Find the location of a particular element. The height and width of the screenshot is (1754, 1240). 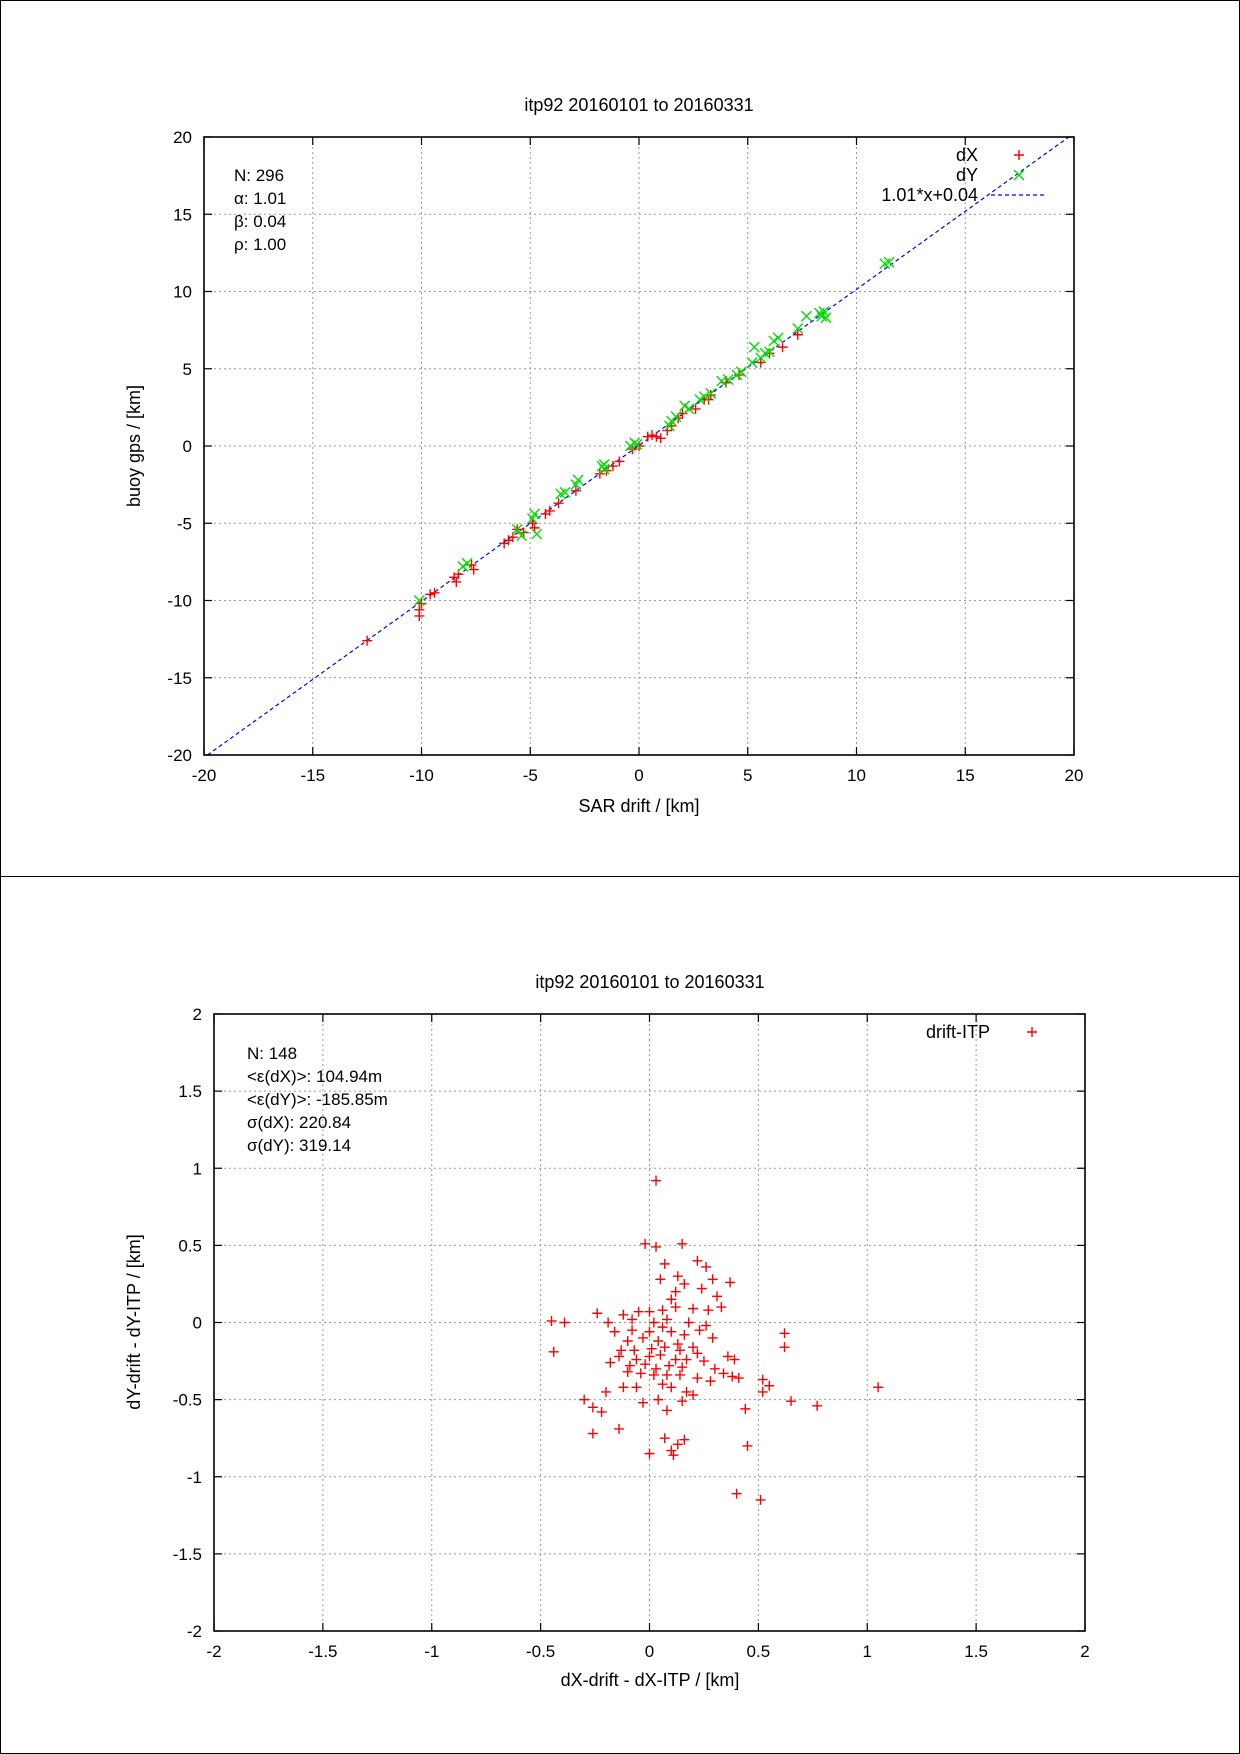

x-tick-label: -10 is located at coordinates (421, 775).